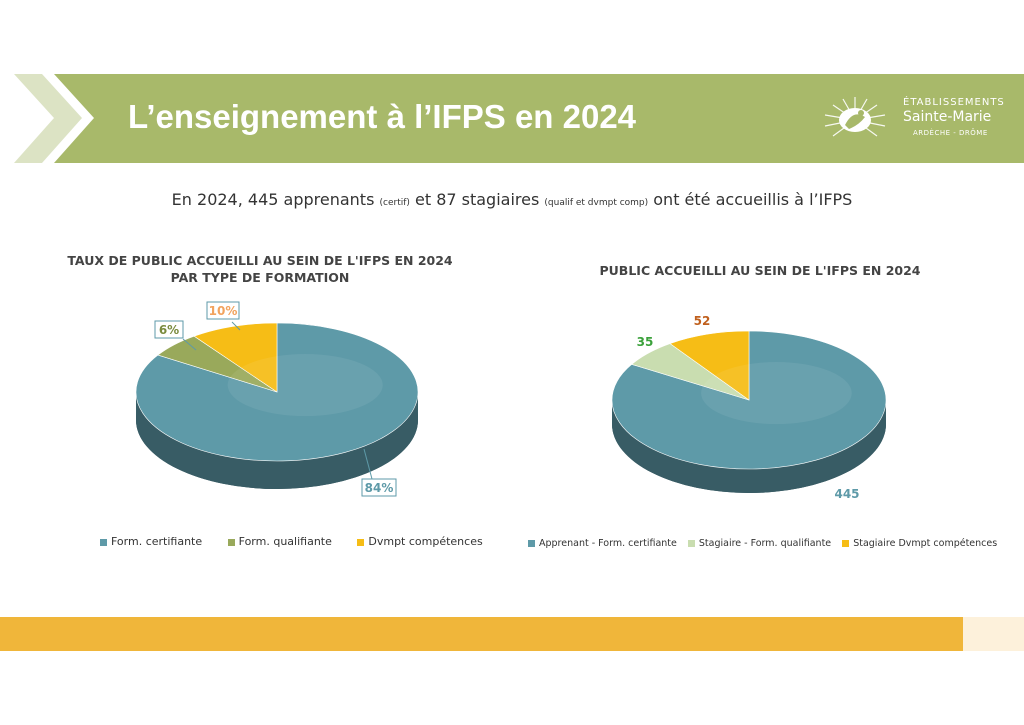  I want to click on data-label-0-1: 6%, so click(169, 330).